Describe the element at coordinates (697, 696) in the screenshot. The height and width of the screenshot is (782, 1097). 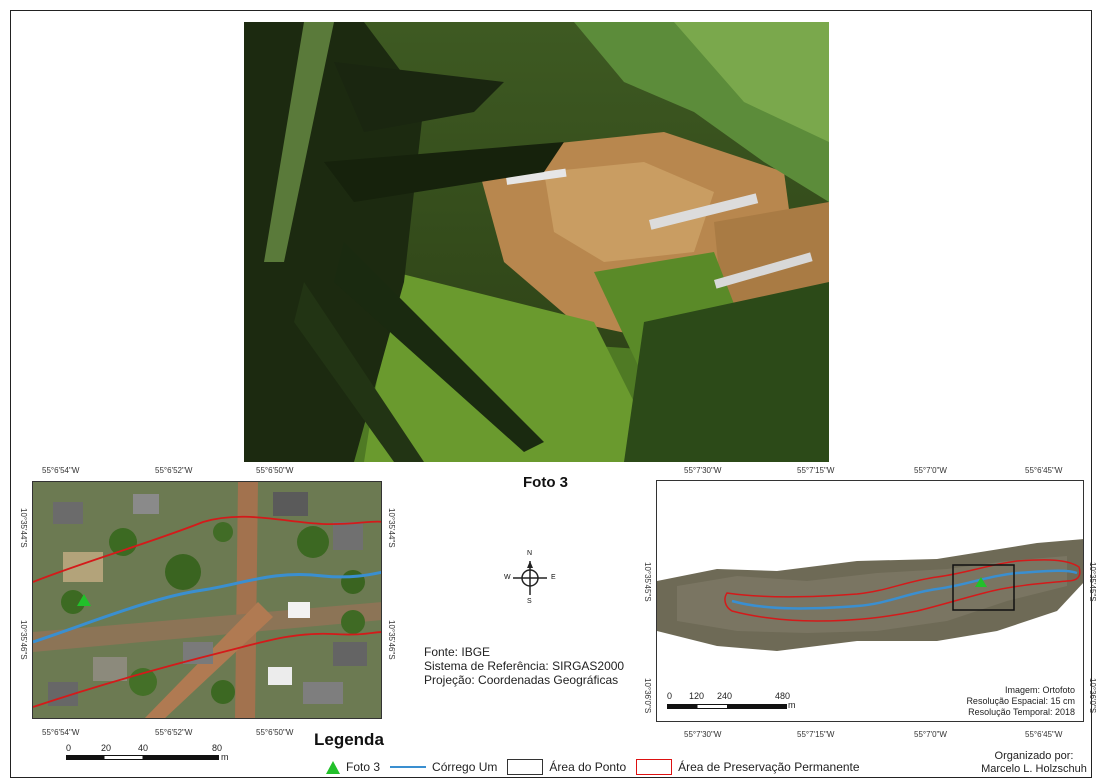
I see `scale-label: 120` at that location.